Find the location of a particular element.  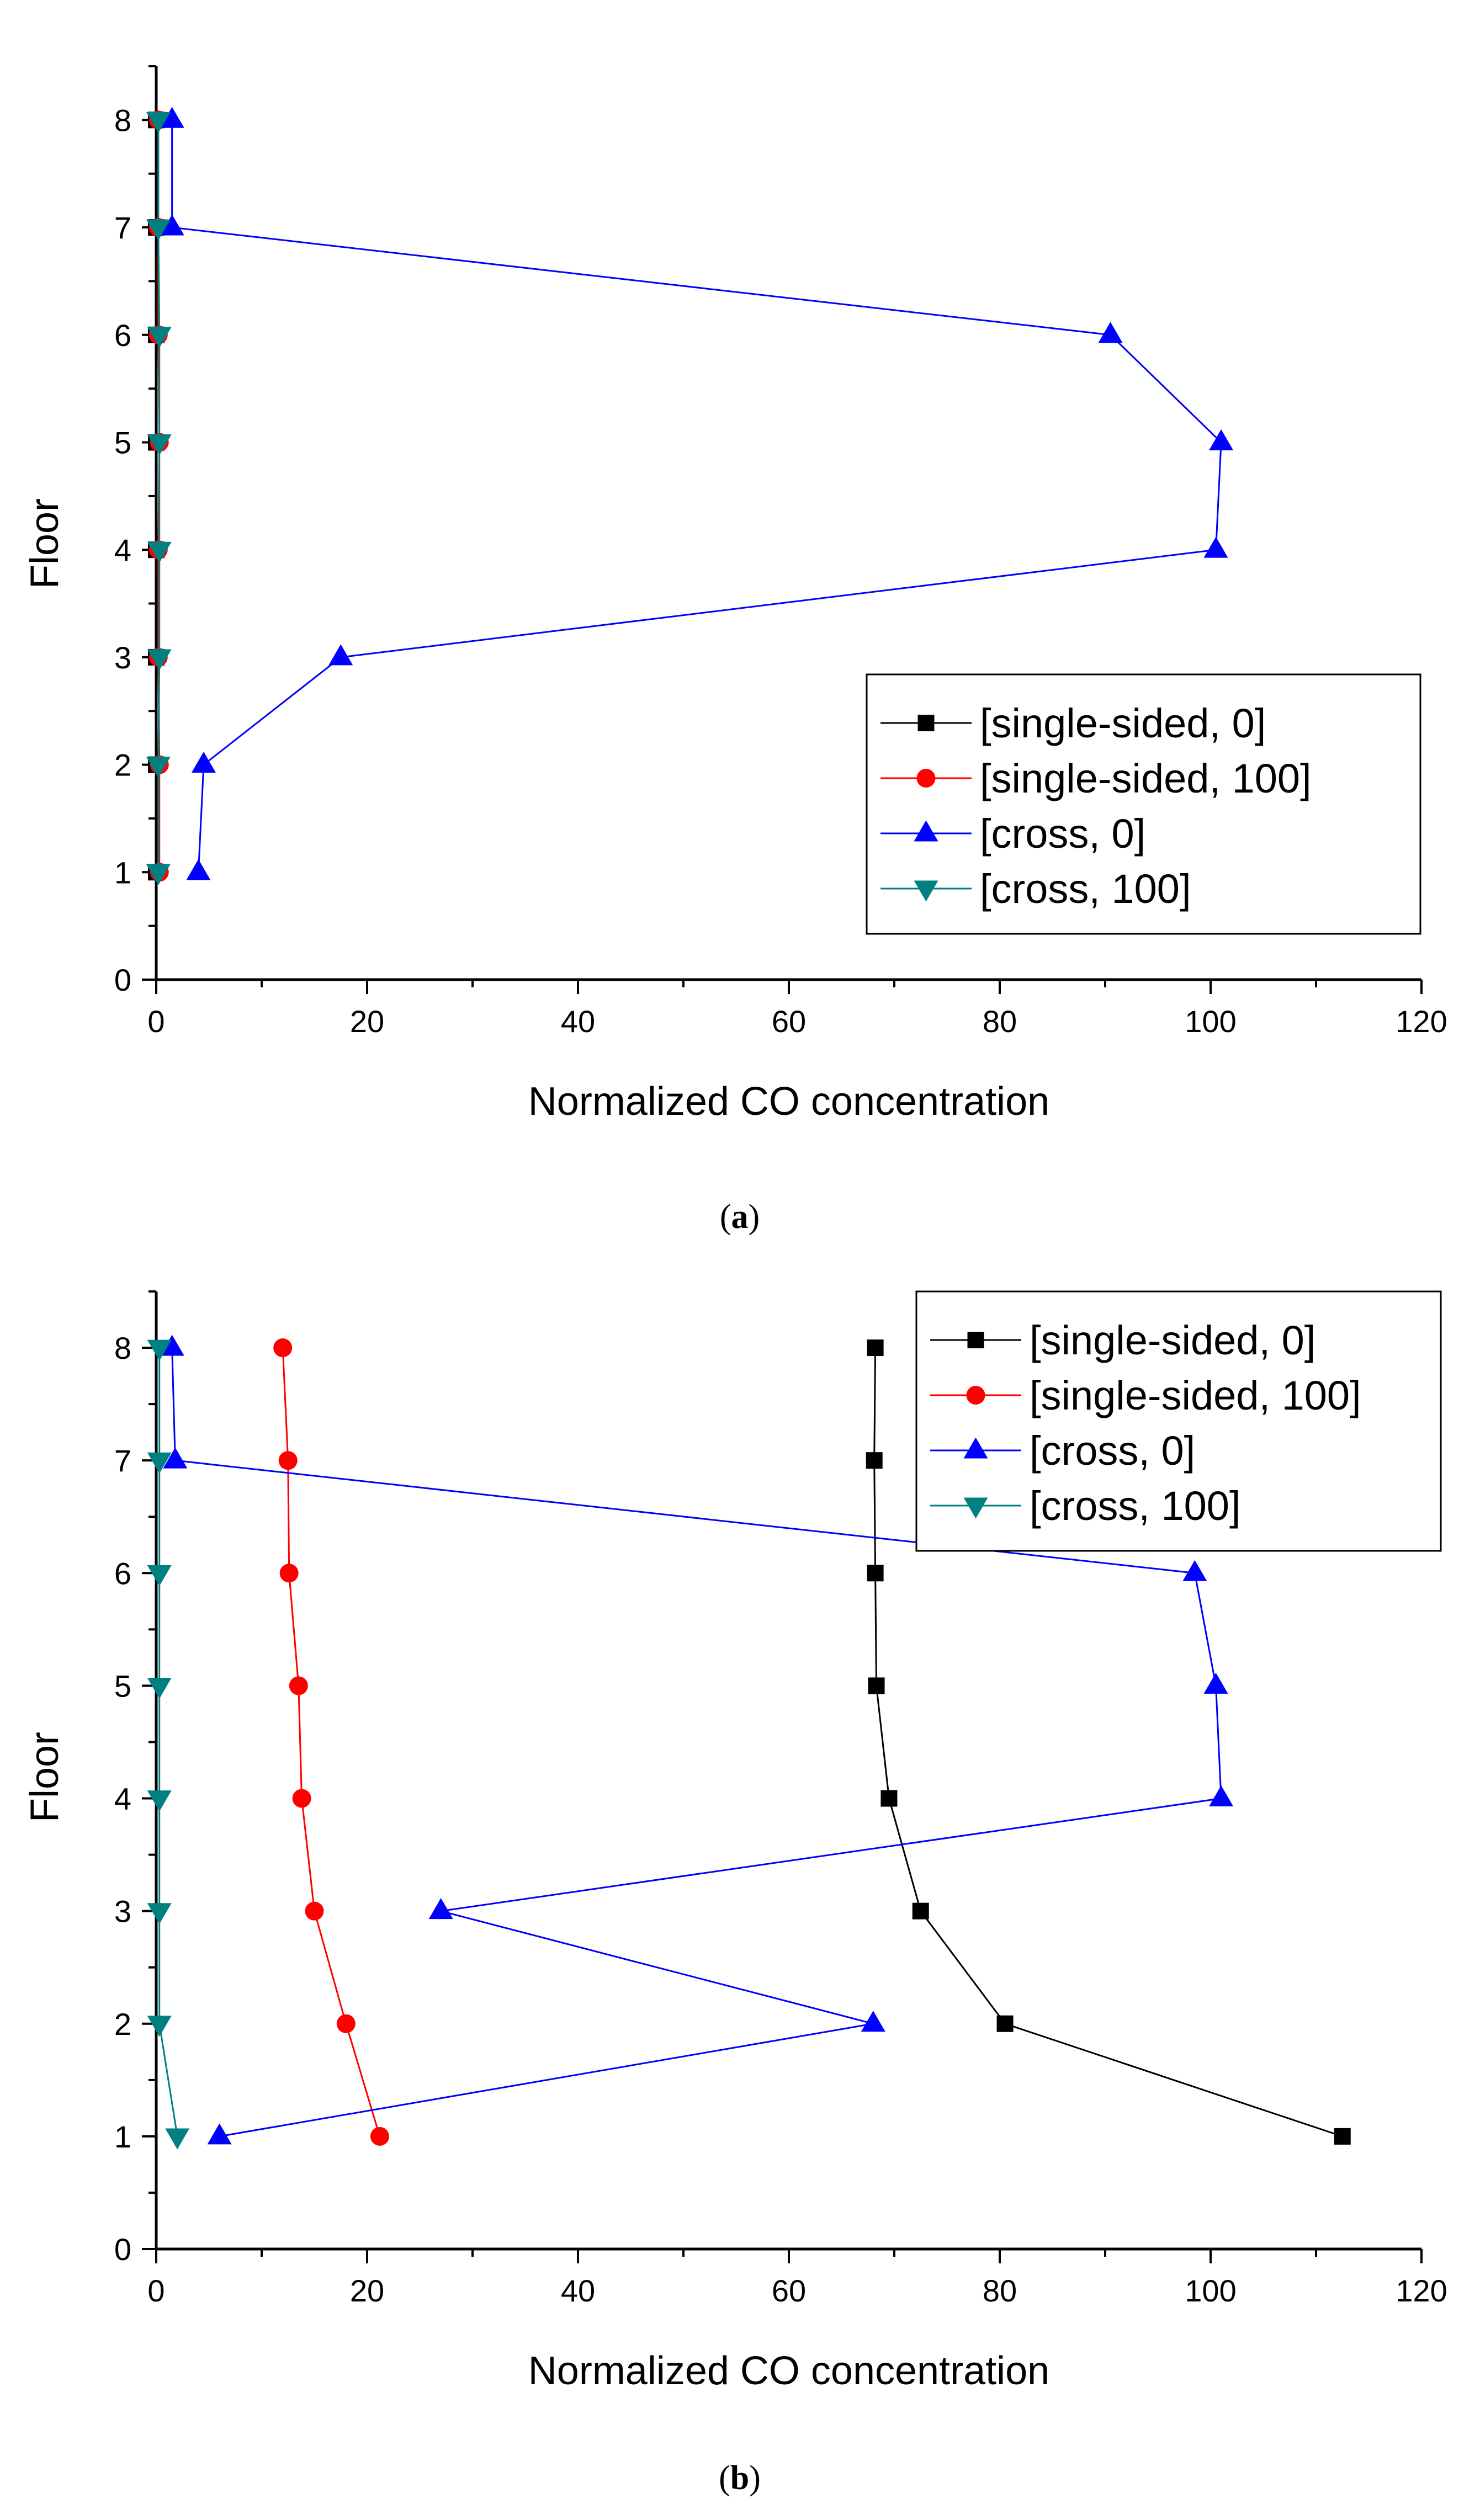

caption-letter: b is located at coordinates (739, 2478).